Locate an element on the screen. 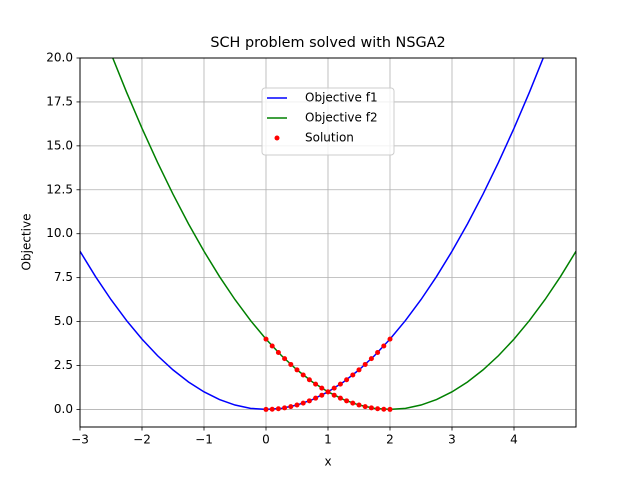  x-tick-label: −2 is located at coordinates (142, 440).